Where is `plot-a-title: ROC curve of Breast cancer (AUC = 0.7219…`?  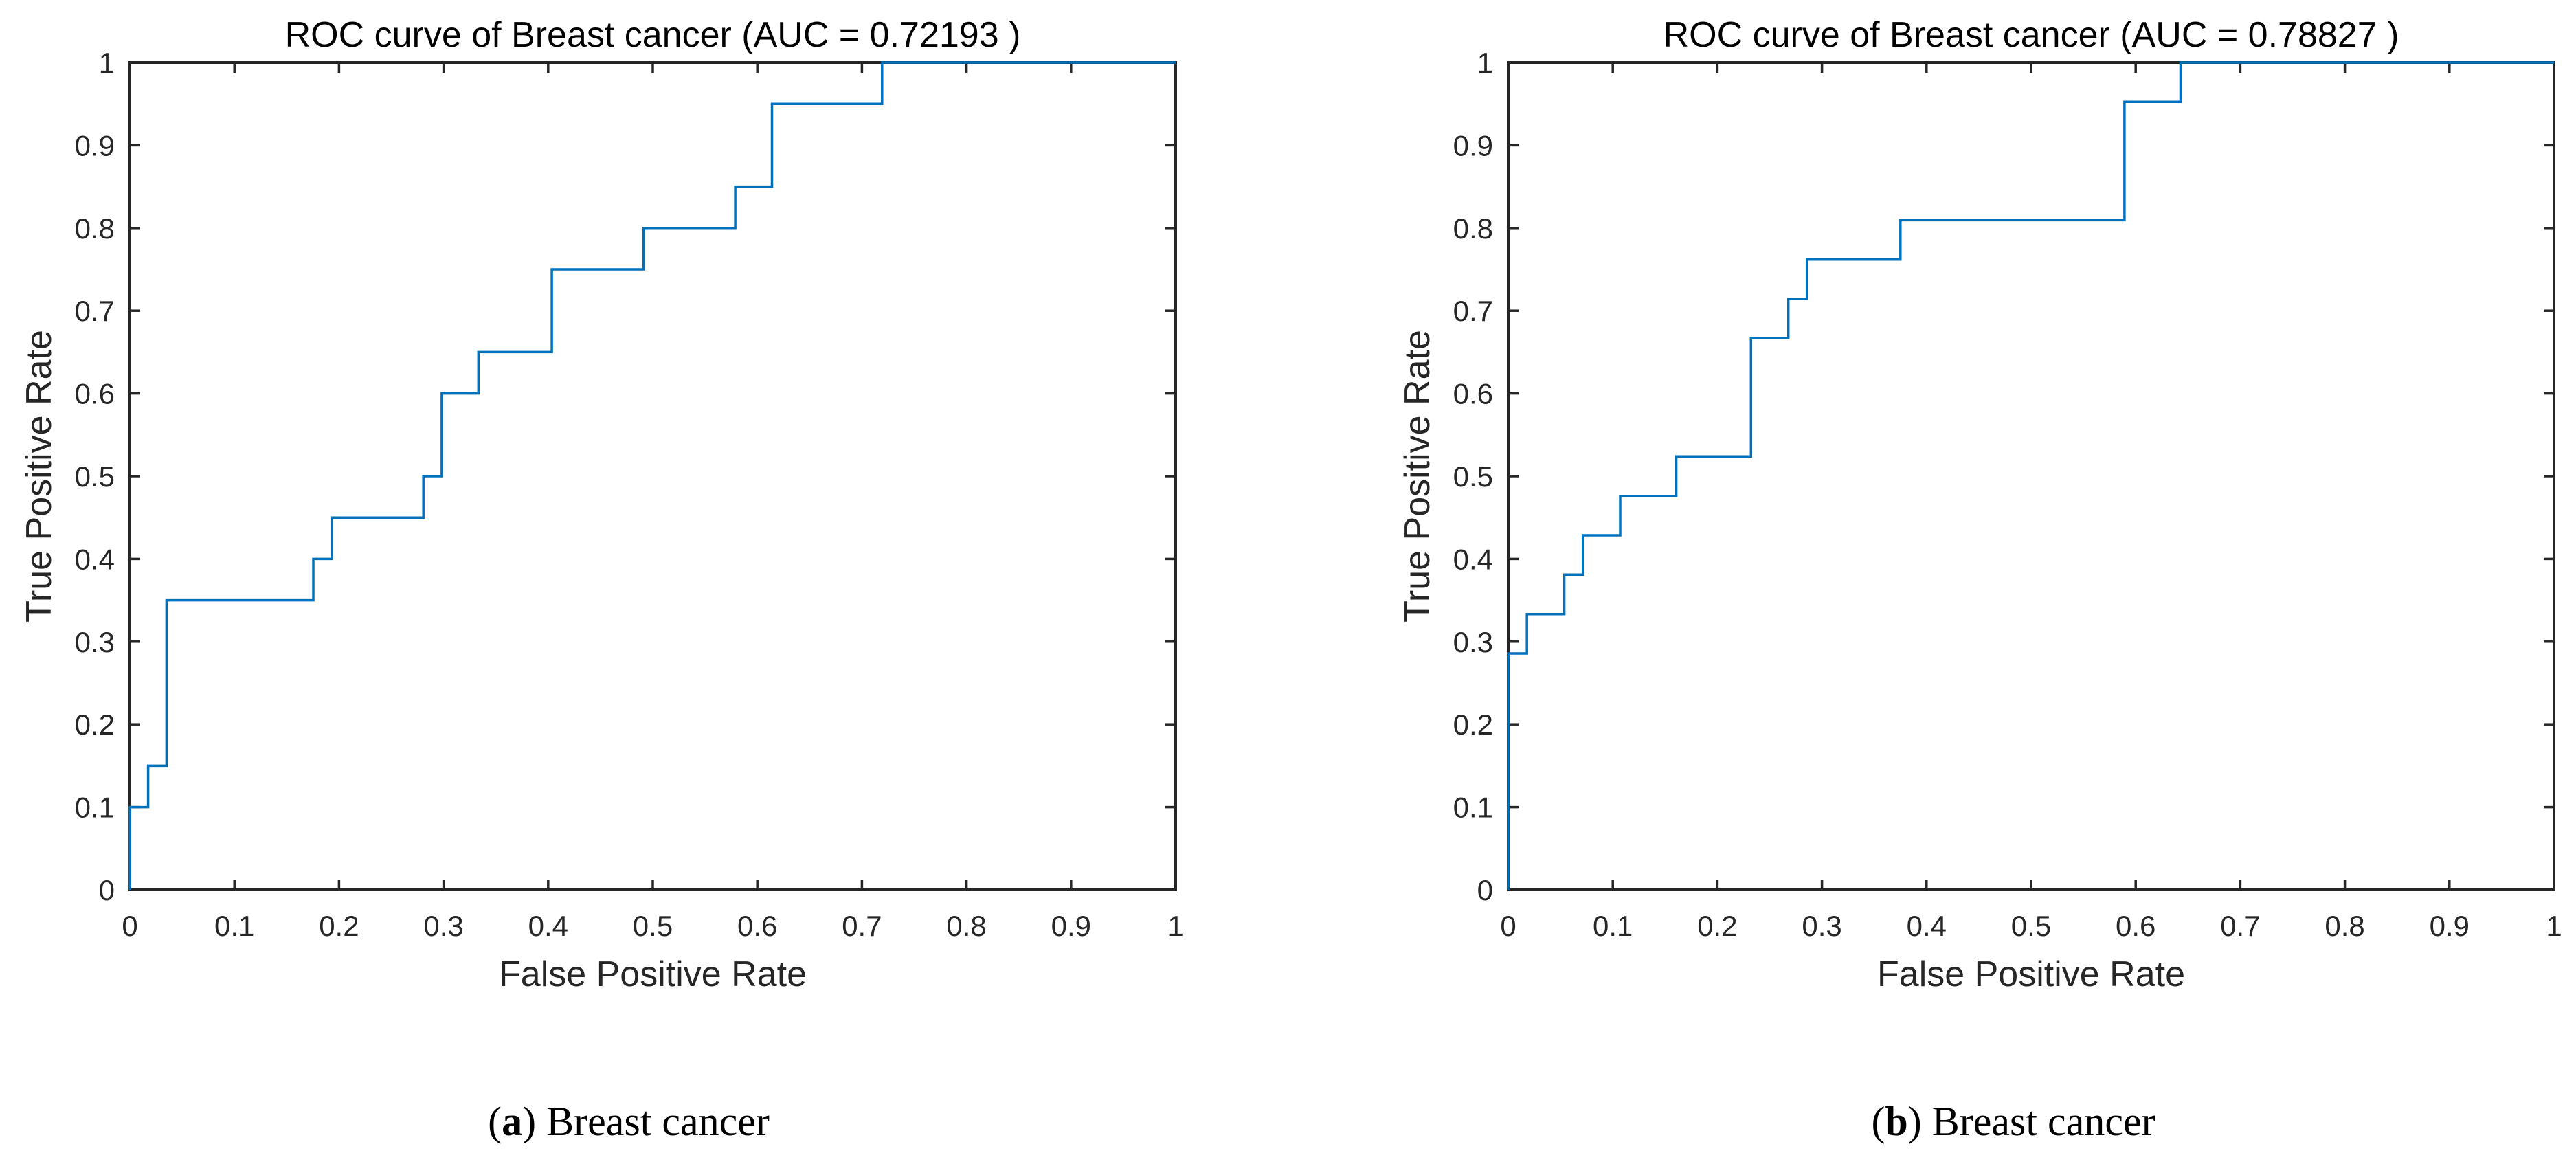 plot-a-title: ROC curve of Breast cancer (AUC = 0.7219… is located at coordinates (652, 35).